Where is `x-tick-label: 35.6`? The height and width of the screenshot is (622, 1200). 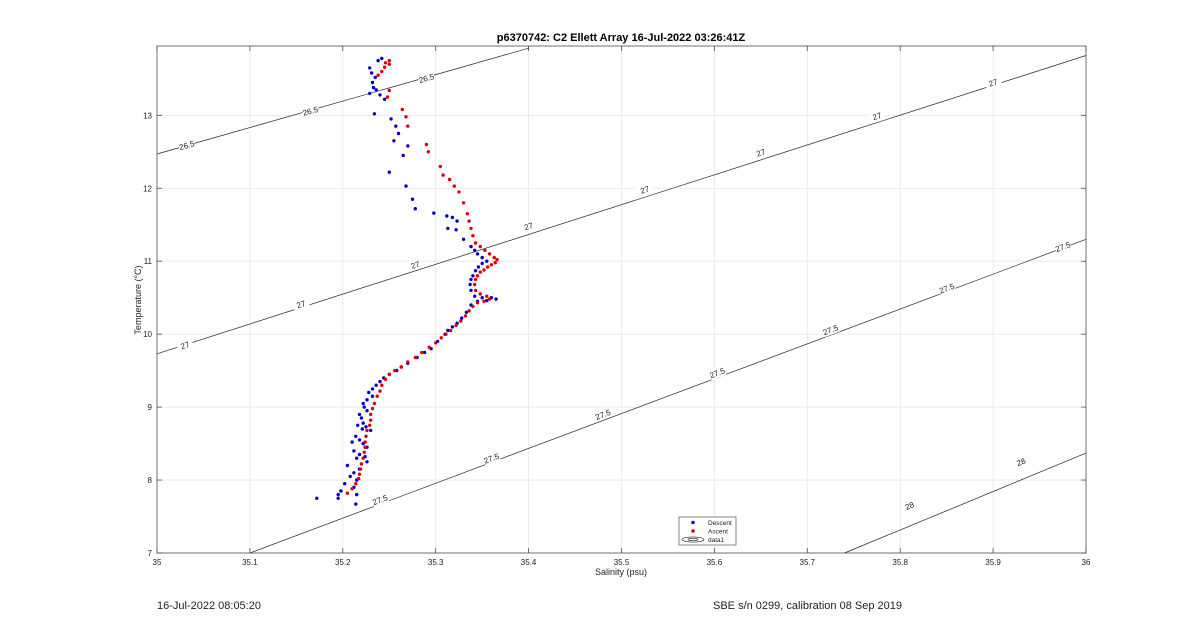 x-tick-label: 35.6 is located at coordinates (715, 562).